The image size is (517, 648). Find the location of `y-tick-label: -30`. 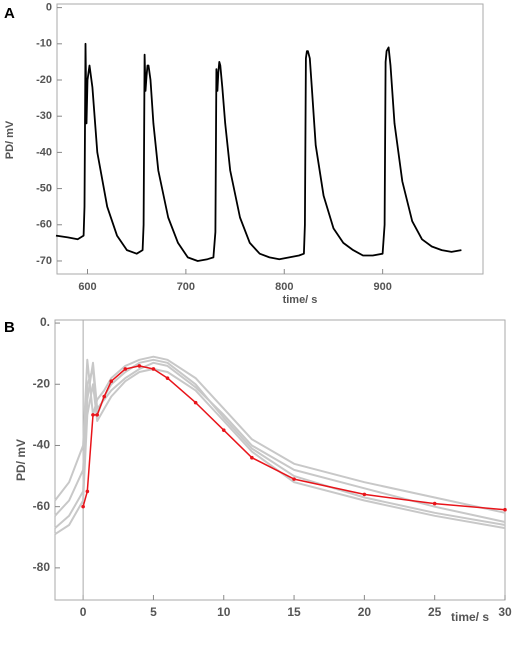

y-tick-label: -30 is located at coordinates (44, 116).